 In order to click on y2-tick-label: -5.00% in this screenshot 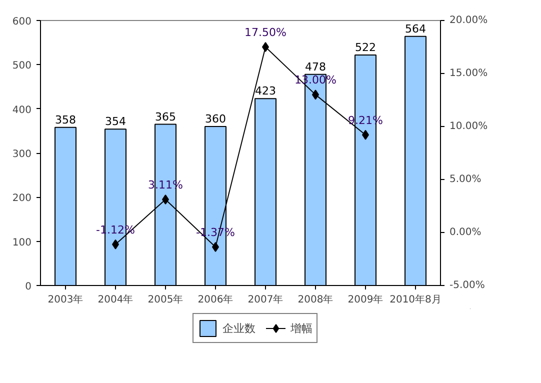, I will do `click(467, 285)`.